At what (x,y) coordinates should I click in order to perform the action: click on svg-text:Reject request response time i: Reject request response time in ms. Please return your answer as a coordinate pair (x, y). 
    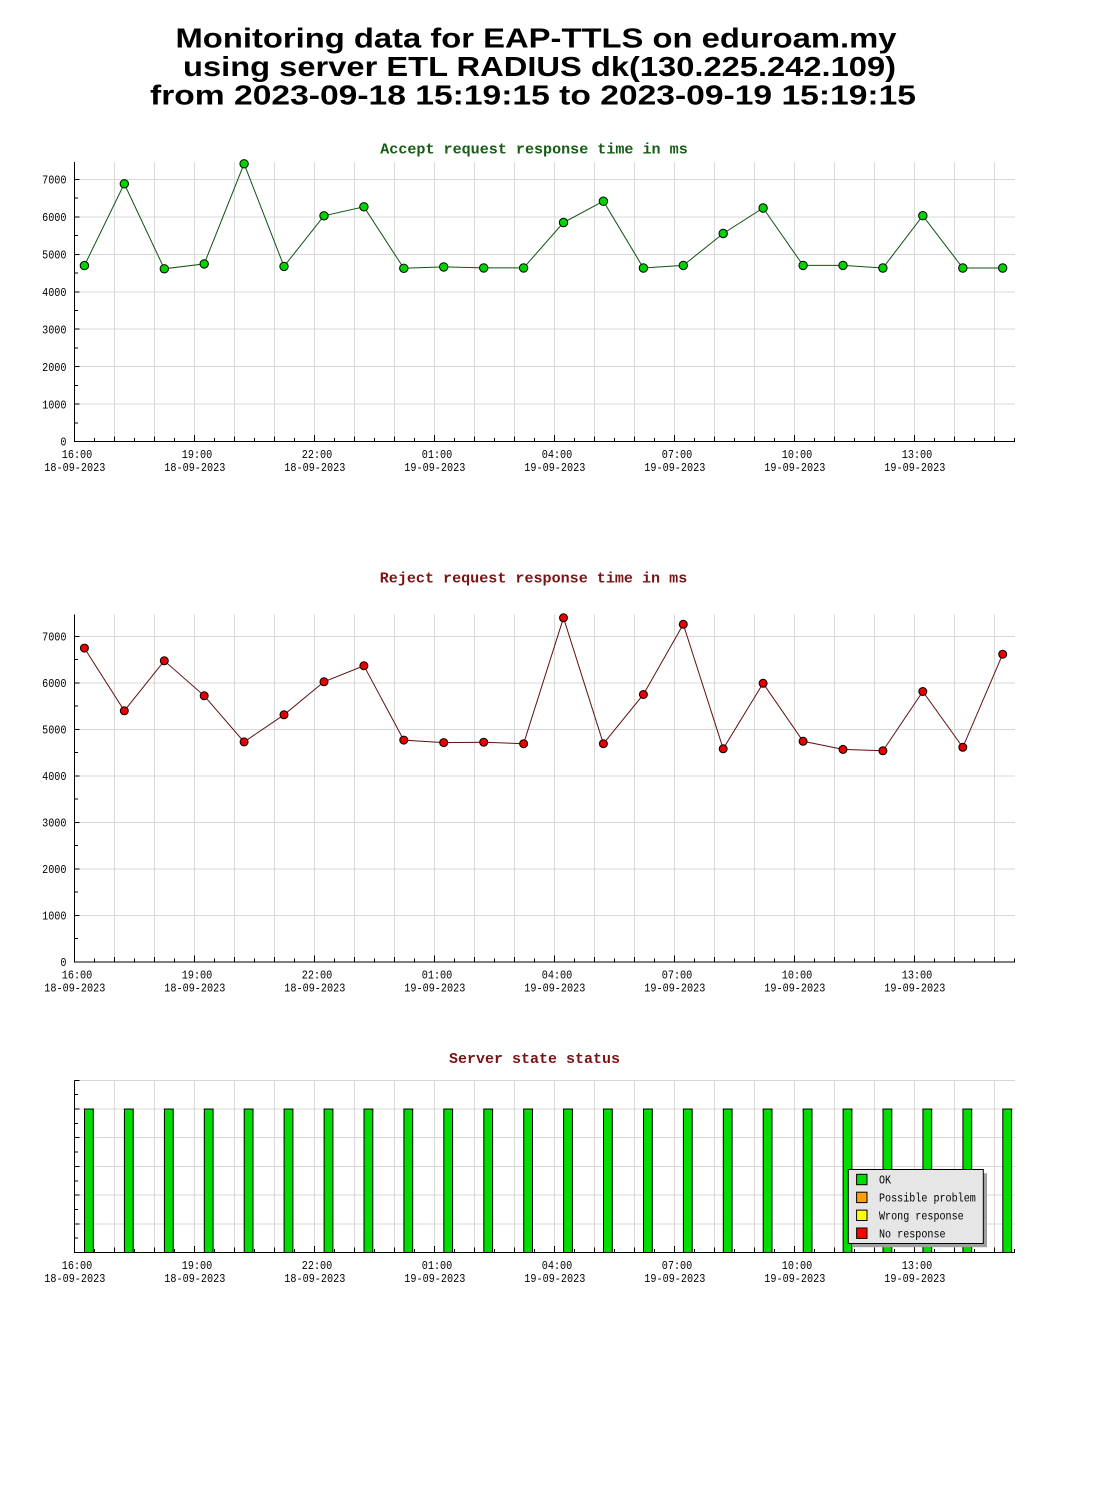
    Looking at the image, I should click on (534, 579).